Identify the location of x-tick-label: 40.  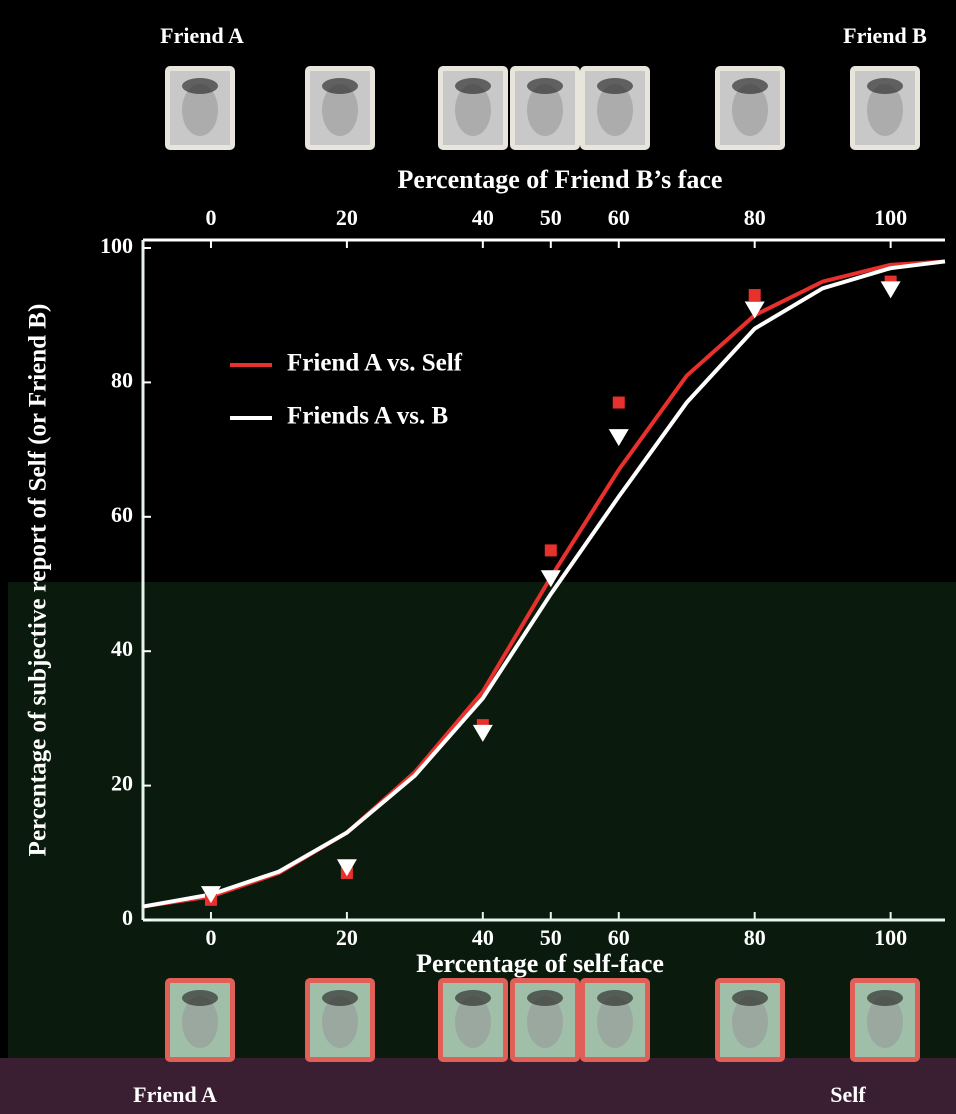
(483, 937).